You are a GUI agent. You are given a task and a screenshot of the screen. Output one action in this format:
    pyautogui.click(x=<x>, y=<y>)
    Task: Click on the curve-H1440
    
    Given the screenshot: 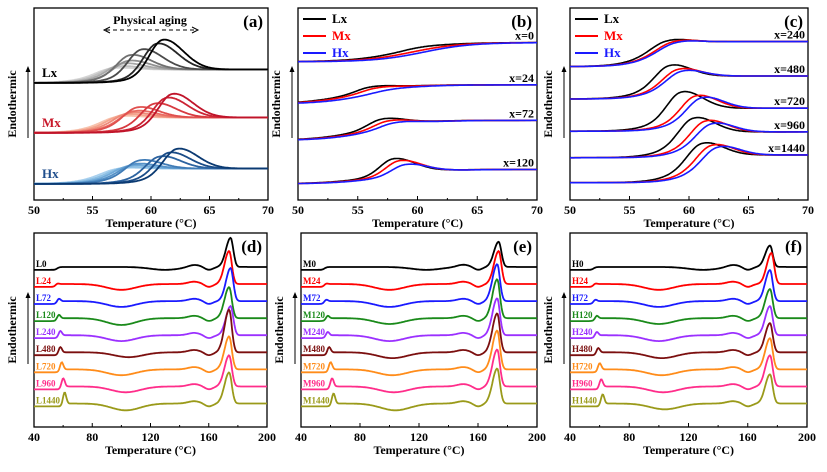 What is the action you would take?
    pyautogui.click(x=688, y=392)
    